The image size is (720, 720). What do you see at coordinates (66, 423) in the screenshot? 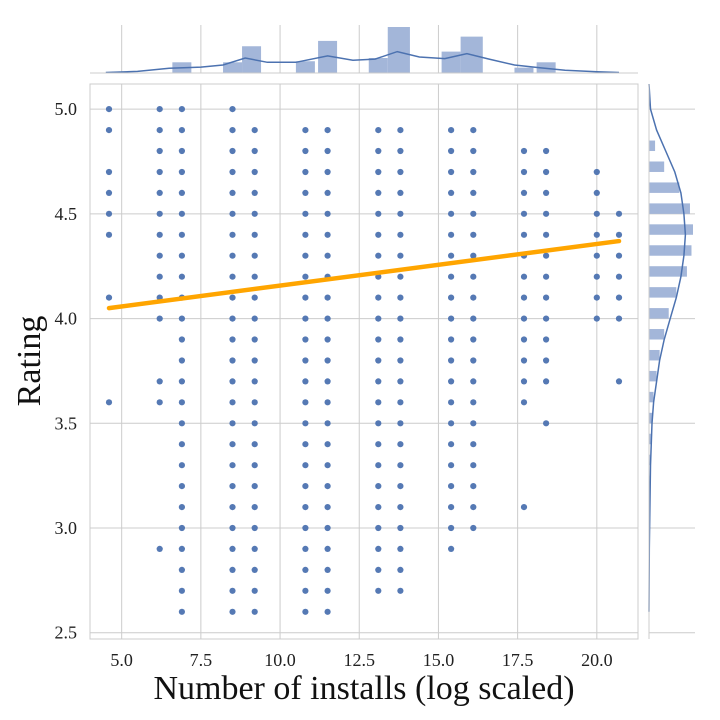
I see `y-tick-label: 3.5` at bounding box center [66, 423].